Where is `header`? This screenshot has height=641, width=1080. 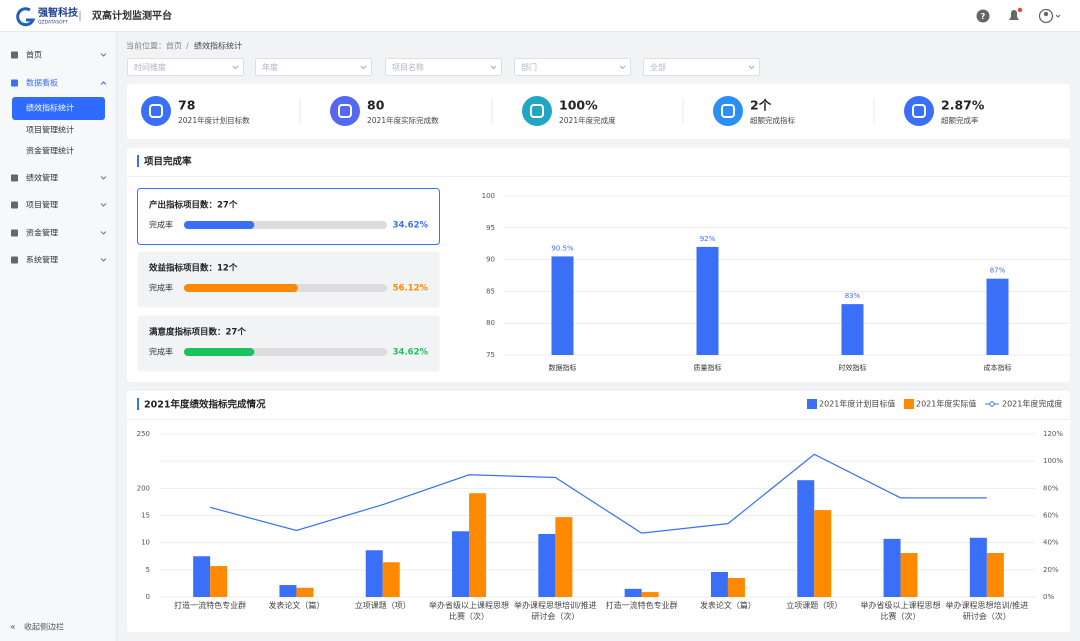 header is located at coordinates (540, 16).